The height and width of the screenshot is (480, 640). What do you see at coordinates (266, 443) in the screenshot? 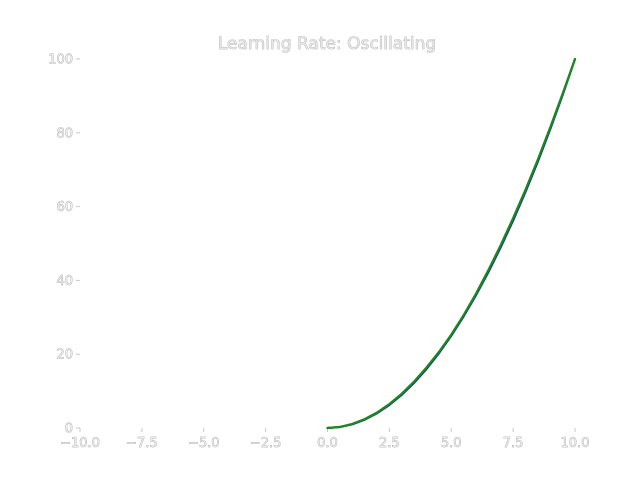
I see `x-tick-label: −2.5` at bounding box center [266, 443].